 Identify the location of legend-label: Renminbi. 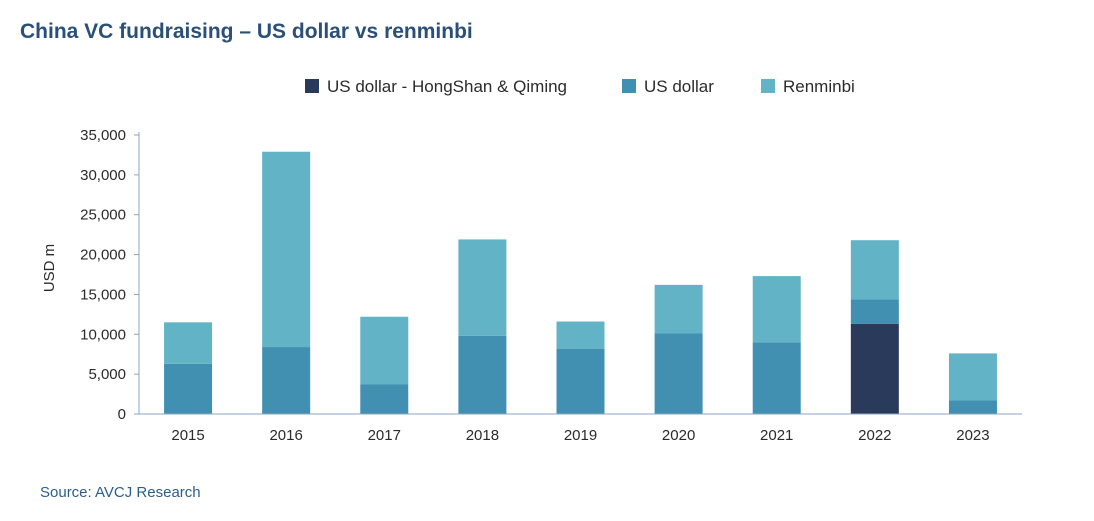
(819, 86).